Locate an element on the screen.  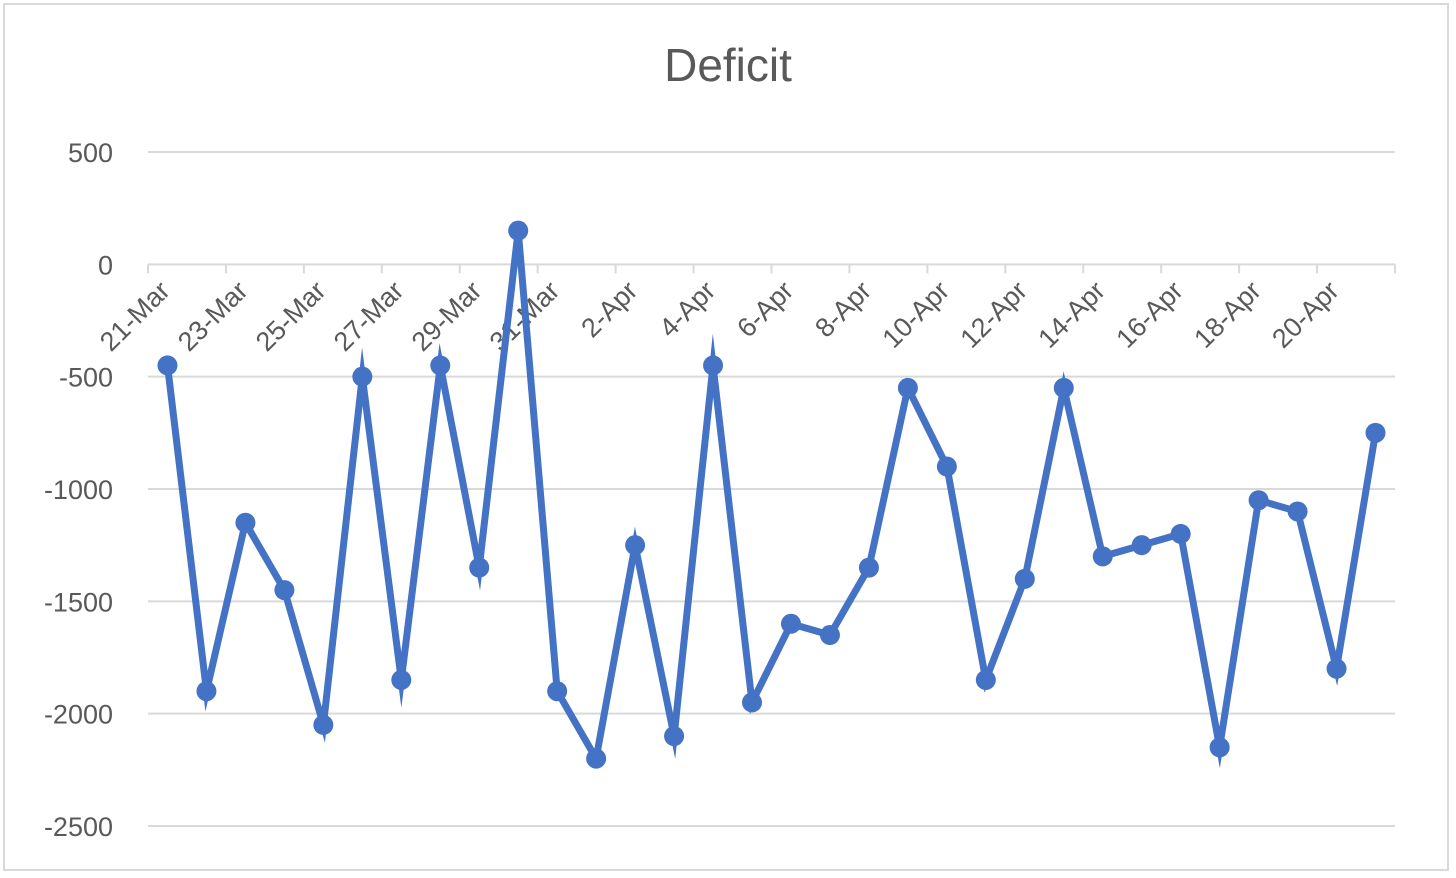
x-tick-label: 10-Apr is located at coordinates (916, 314).